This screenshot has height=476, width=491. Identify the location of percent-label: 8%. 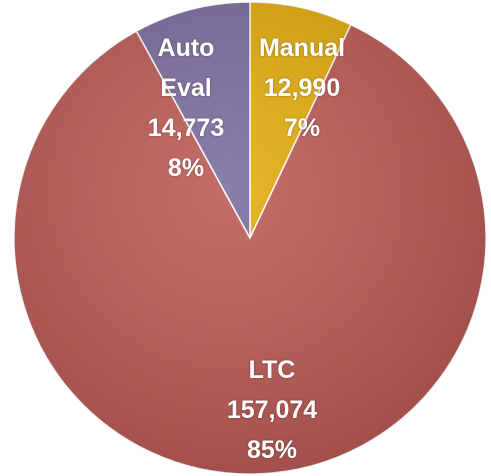
(186, 168).